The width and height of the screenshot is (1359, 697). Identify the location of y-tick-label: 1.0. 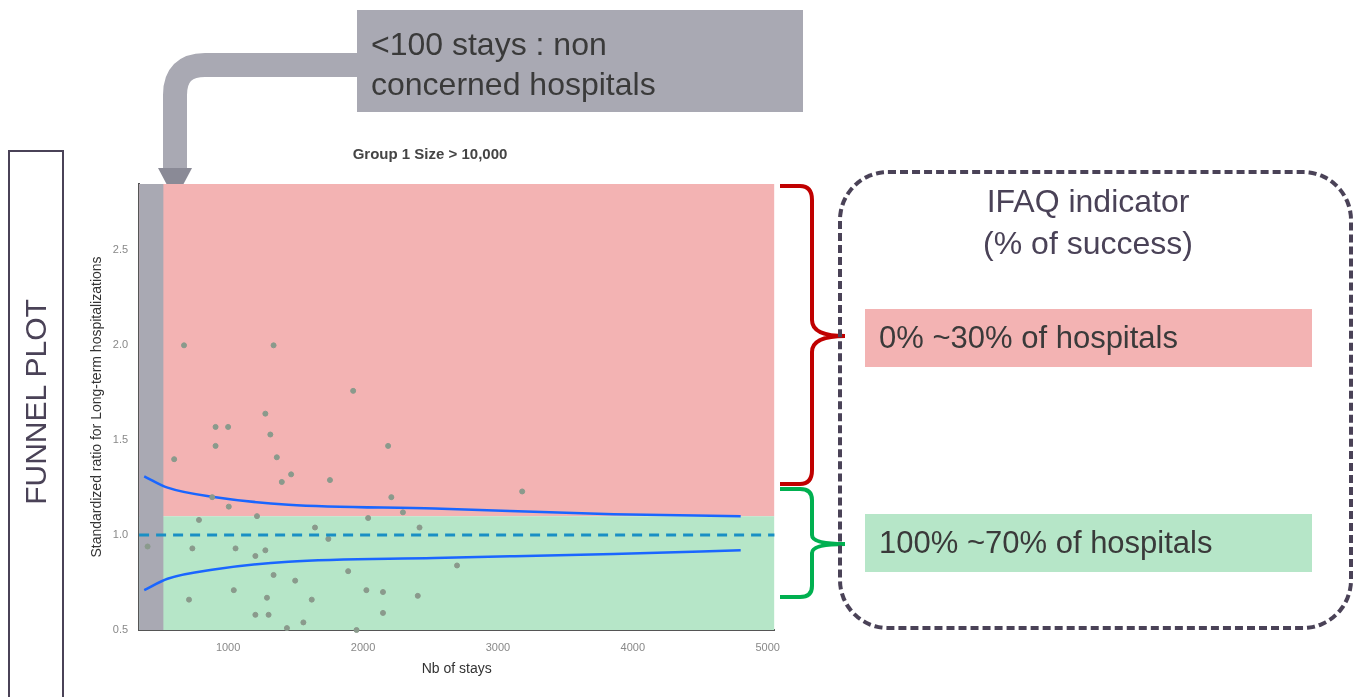
(120, 534).